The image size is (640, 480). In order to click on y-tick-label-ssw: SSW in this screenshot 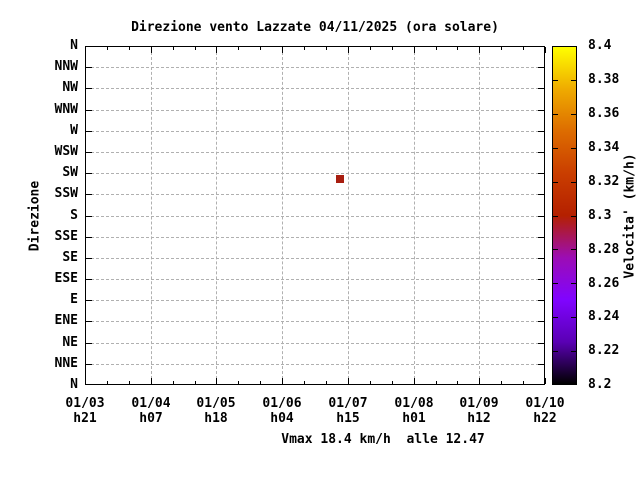, I will do `click(66, 193)`.